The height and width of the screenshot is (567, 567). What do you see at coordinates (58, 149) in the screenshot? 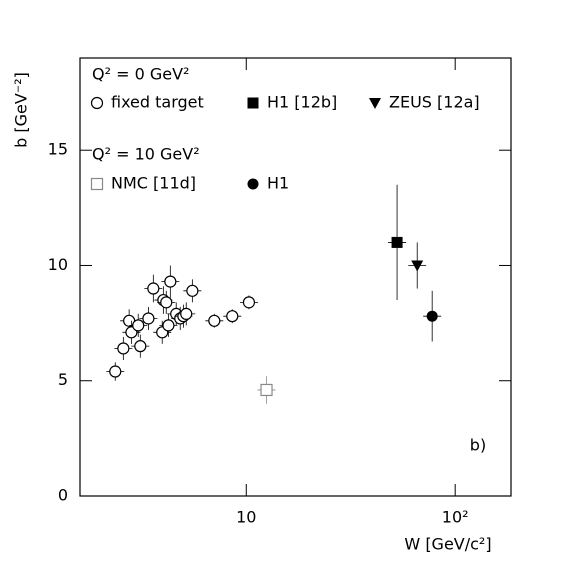
I see `y-tick-label: 15` at bounding box center [58, 149].